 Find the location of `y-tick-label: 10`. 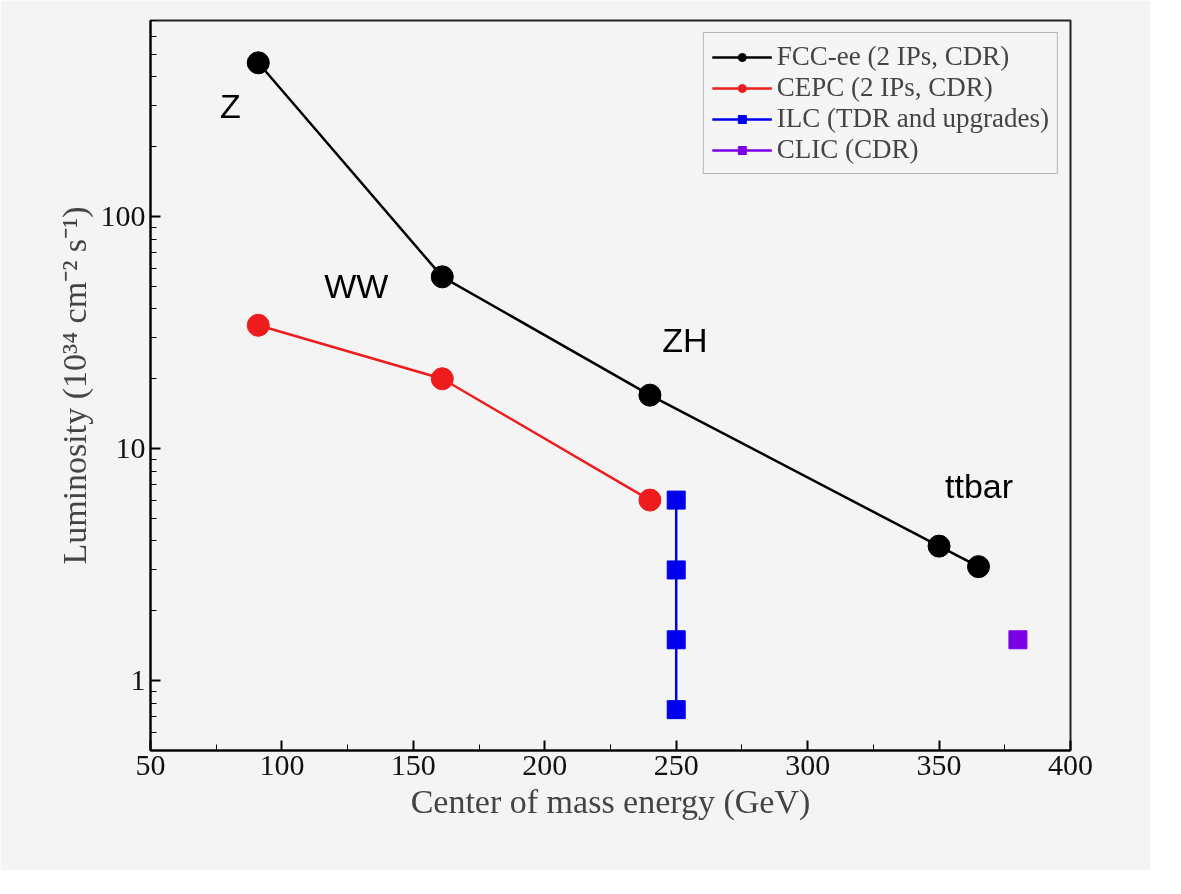

y-tick-label: 10 is located at coordinates (130, 448).